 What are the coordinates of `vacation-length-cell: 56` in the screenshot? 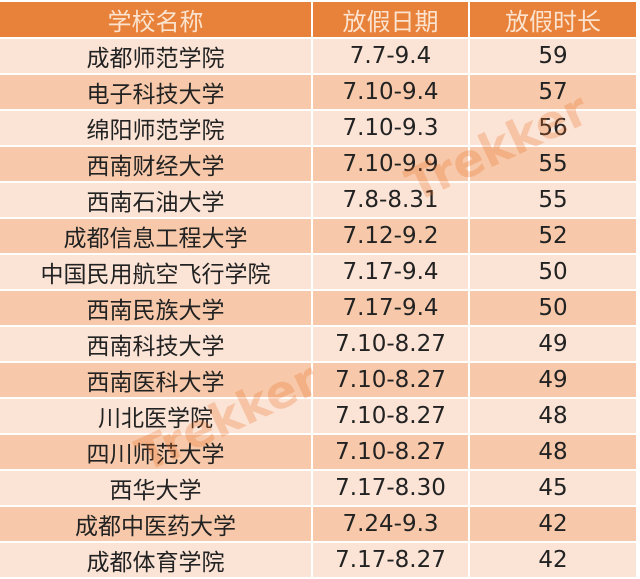 It's located at (553, 128).